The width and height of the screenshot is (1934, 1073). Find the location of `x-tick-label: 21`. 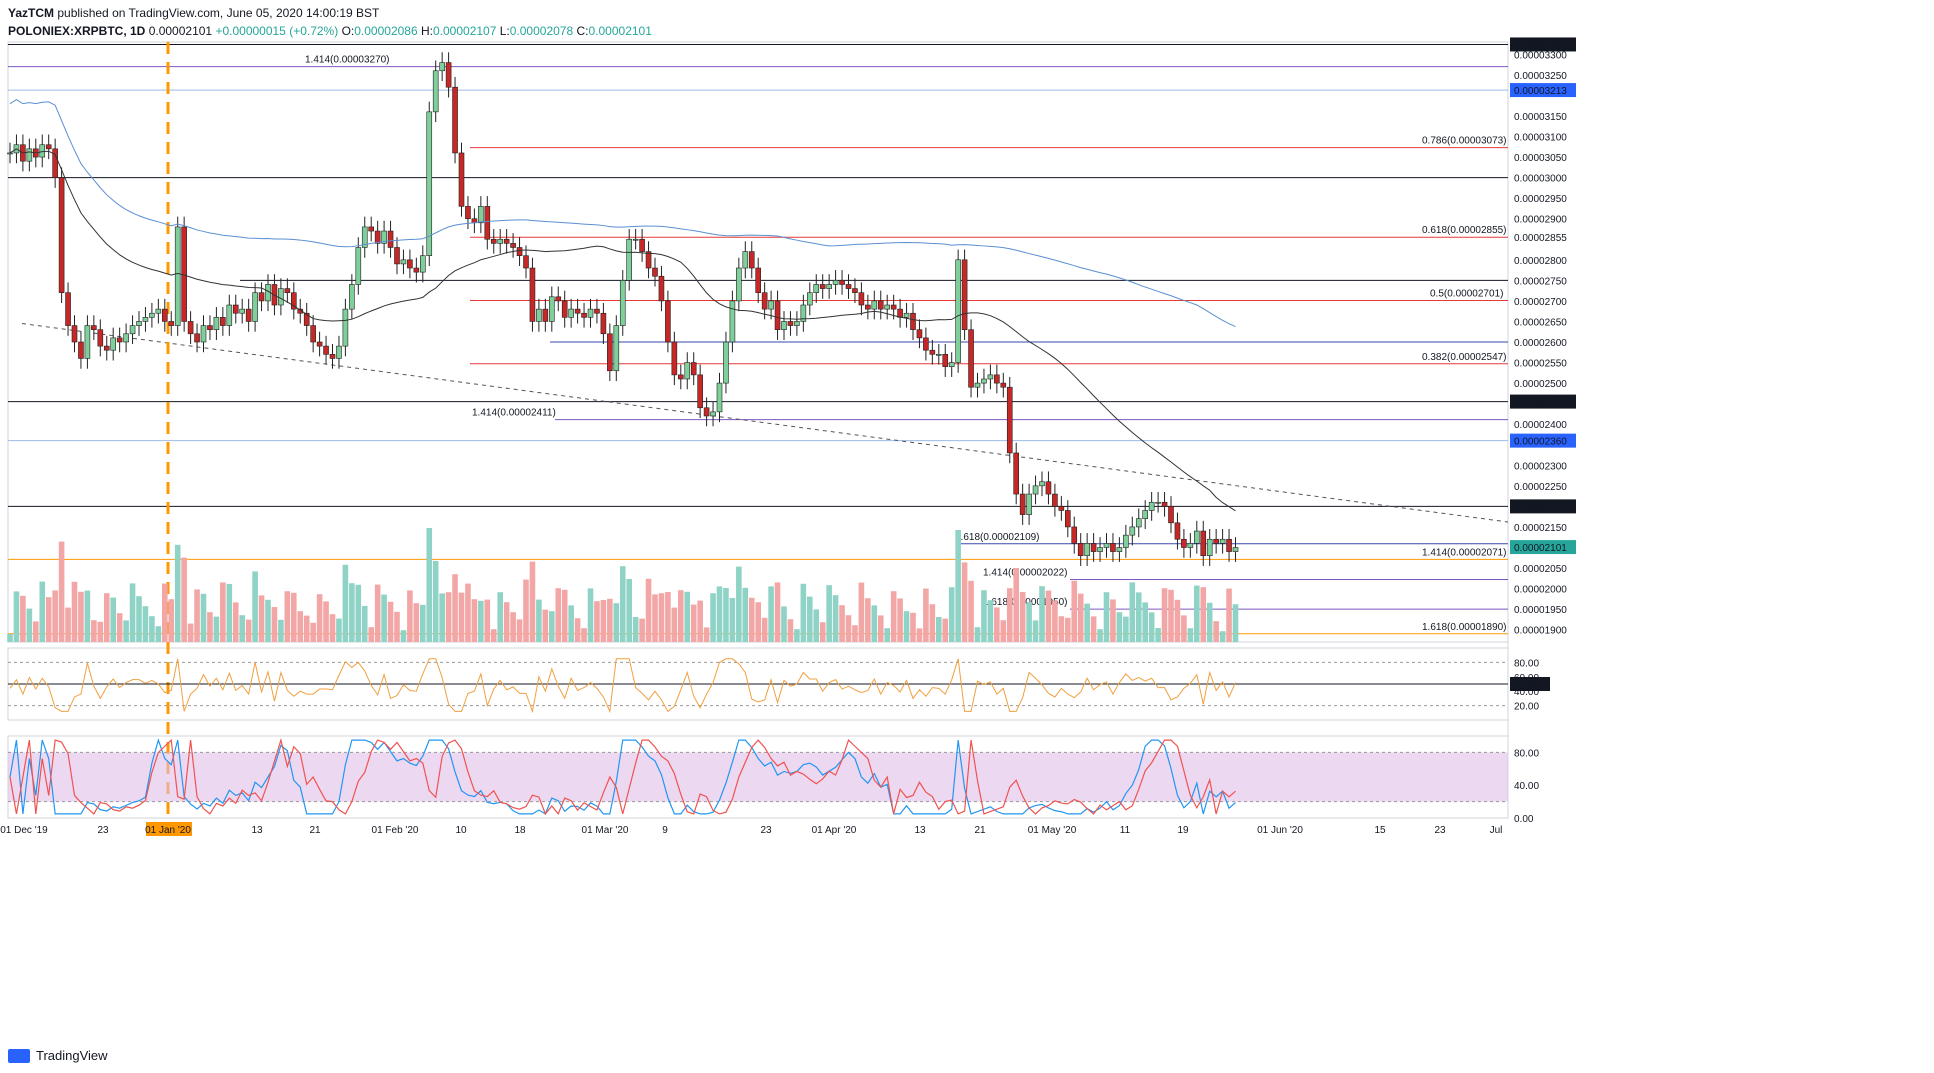

x-tick-label: 21 is located at coordinates (315, 830).